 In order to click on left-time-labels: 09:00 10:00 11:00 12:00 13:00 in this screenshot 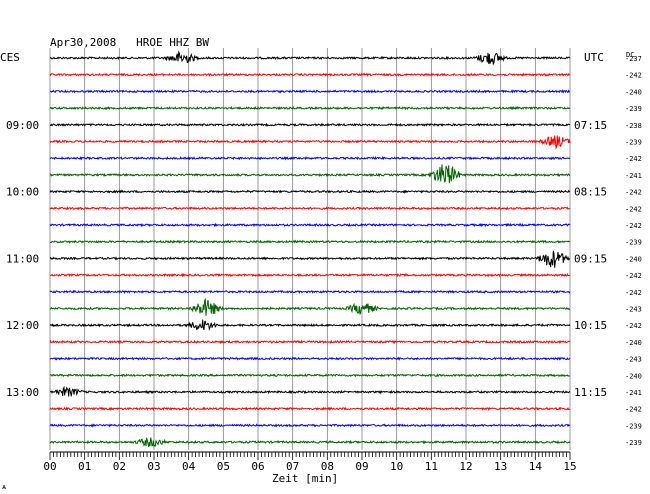, I will do `click(22, 259)`.